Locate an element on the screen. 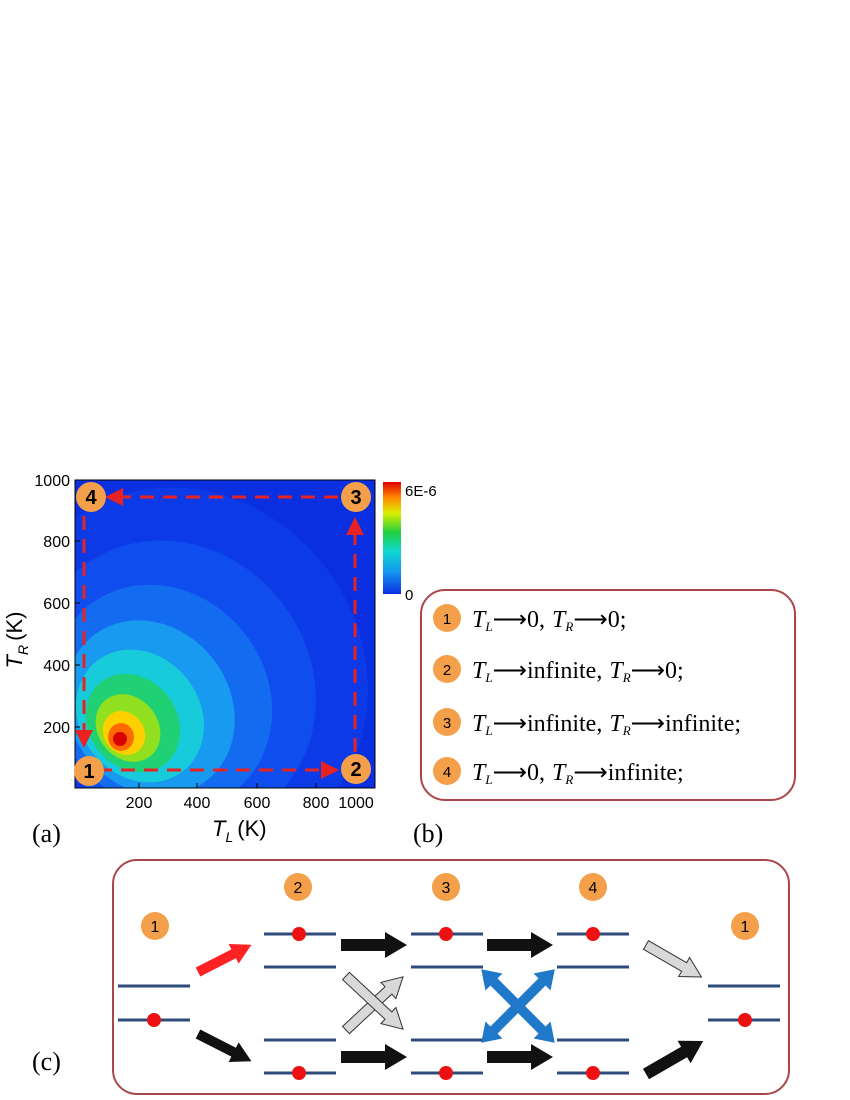 This screenshot has height=1100, width=850. condition-item: 3 TL⟶infinite, TR⟶infinite; is located at coordinates (587, 723).